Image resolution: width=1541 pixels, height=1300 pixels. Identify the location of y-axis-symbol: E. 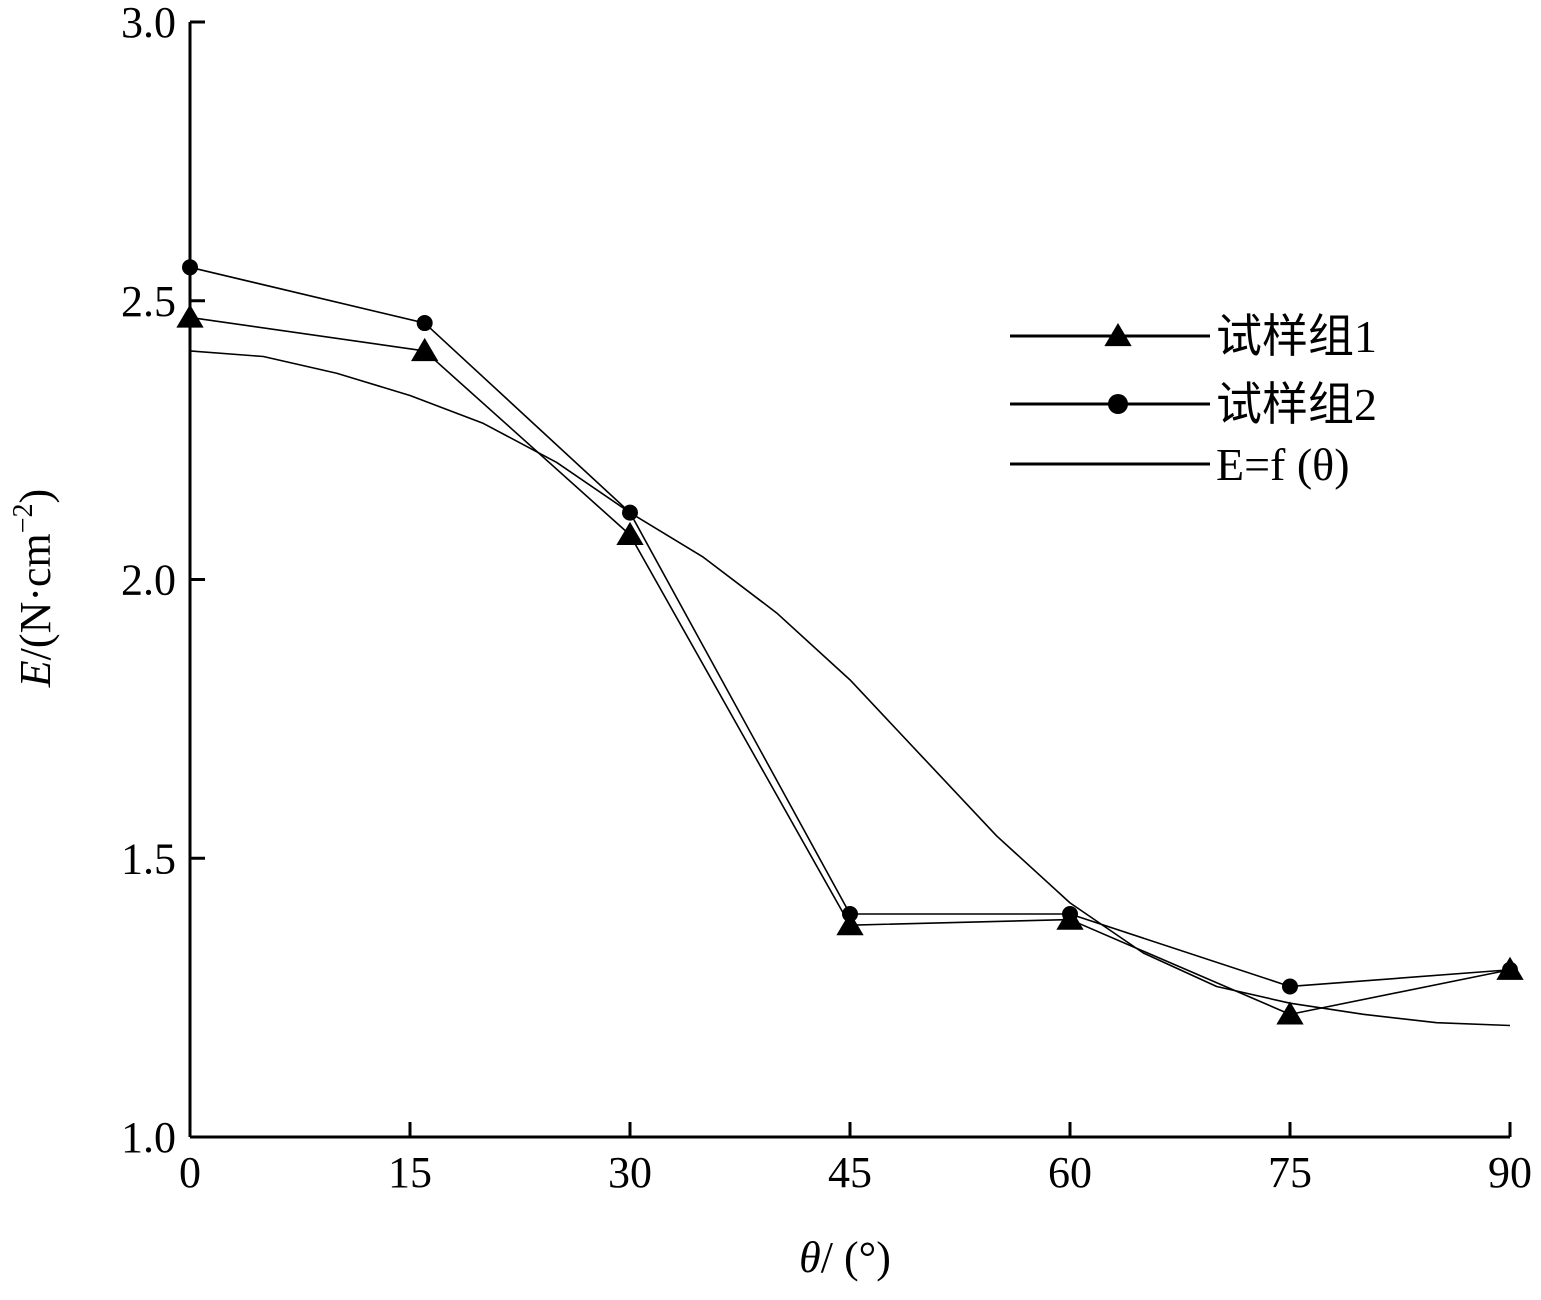
(35, 674).